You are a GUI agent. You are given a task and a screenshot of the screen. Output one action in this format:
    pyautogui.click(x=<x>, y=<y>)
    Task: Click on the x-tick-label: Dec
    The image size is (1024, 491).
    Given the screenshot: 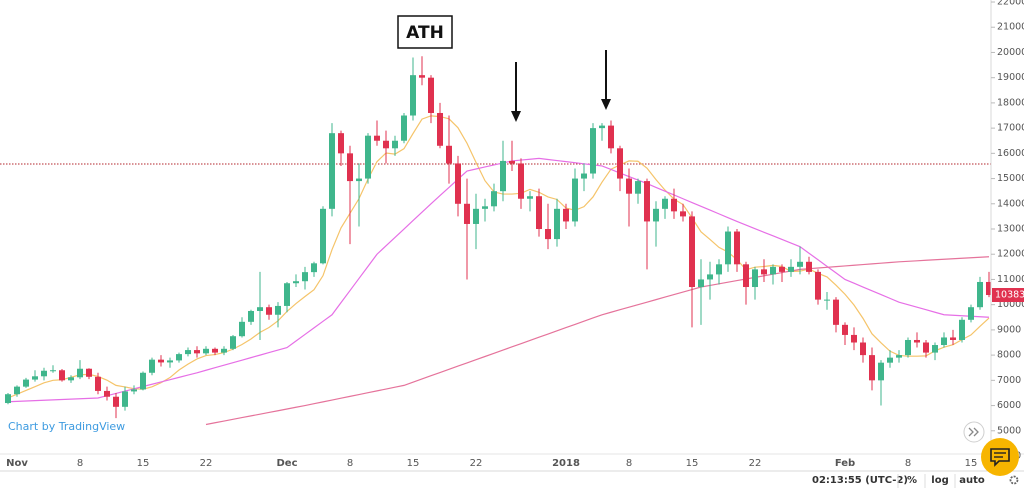 What is the action you would take?
    pyautogui.click(x=286, y=463)
    